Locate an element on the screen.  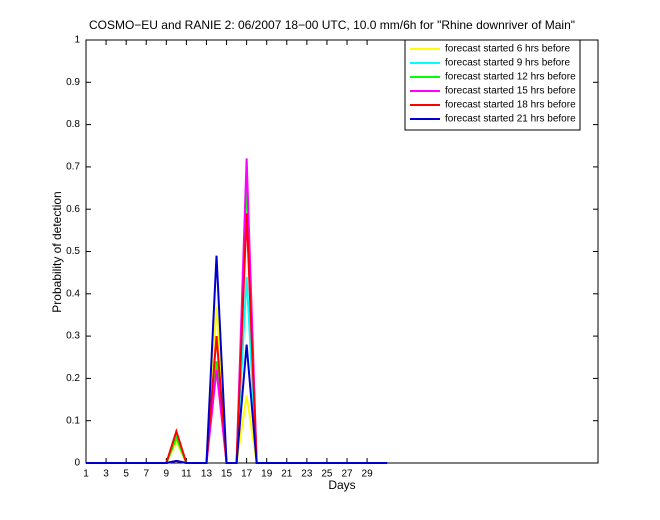
x-tick-label: 11 is located at coordinates (186, 474).